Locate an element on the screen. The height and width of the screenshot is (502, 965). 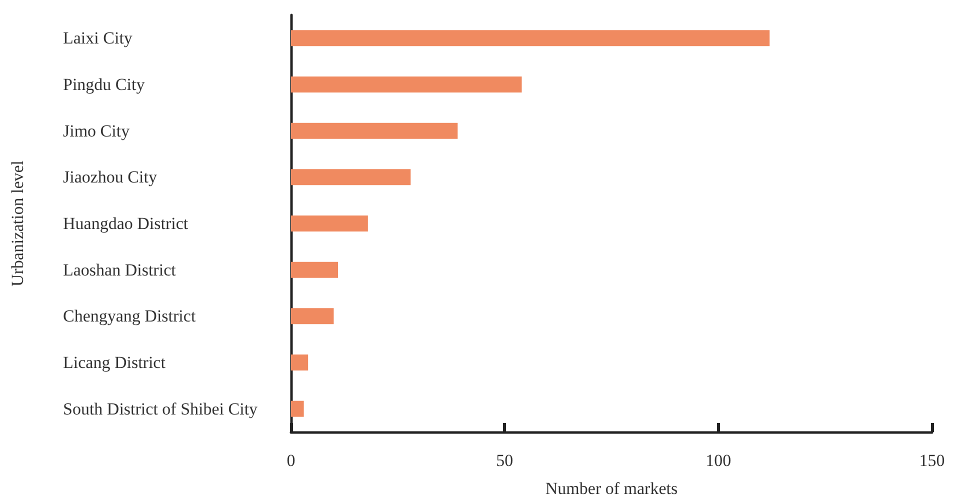
x-tick-label: 50 is located at coordinates (505, 460).